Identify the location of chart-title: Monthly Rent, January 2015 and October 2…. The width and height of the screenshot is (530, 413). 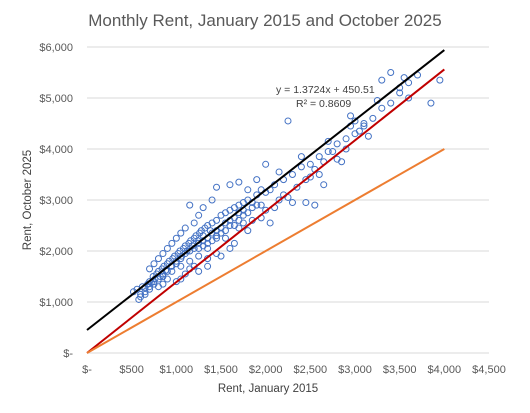
(264, 20).